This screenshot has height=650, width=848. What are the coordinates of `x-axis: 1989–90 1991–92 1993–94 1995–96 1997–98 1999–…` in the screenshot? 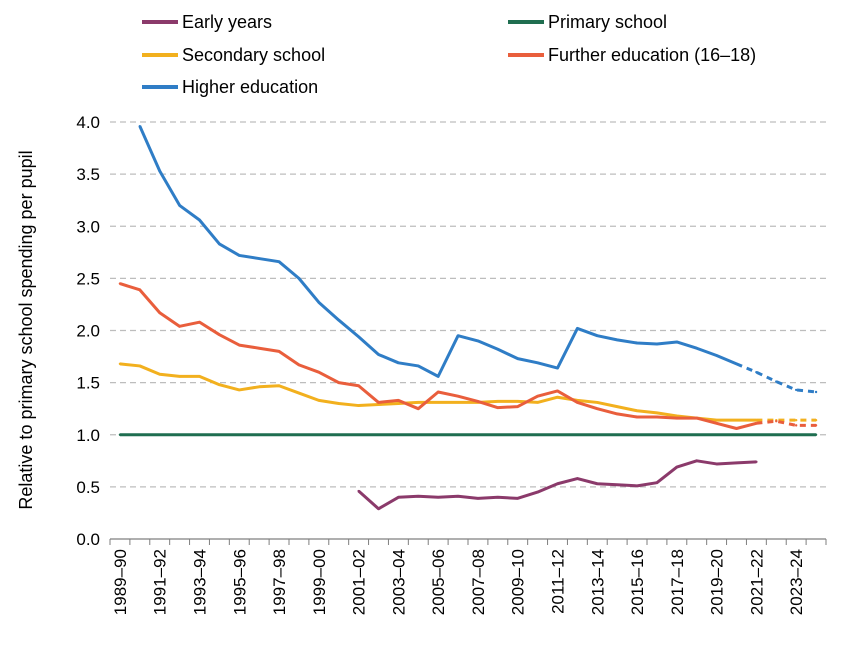 It's located at (468, 576).